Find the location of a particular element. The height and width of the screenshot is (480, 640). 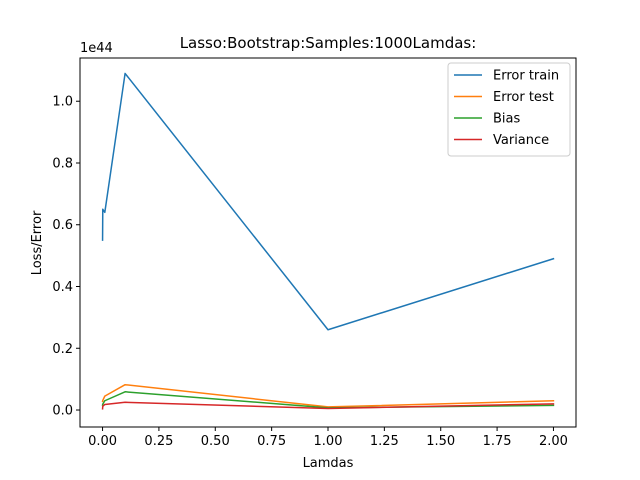

y-tick-label: 0.0 is located at coordinates (62, 411).